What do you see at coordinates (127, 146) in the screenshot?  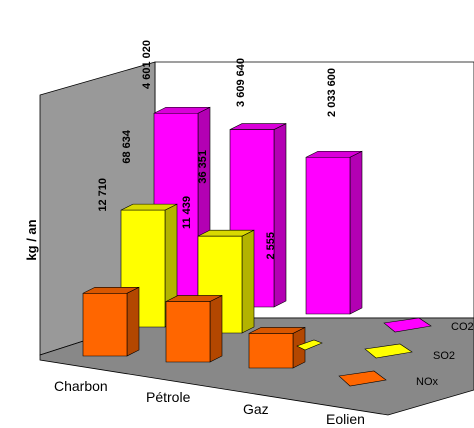 I see `value-label-so2-0: 68 634` at bounding box center [127, 146].